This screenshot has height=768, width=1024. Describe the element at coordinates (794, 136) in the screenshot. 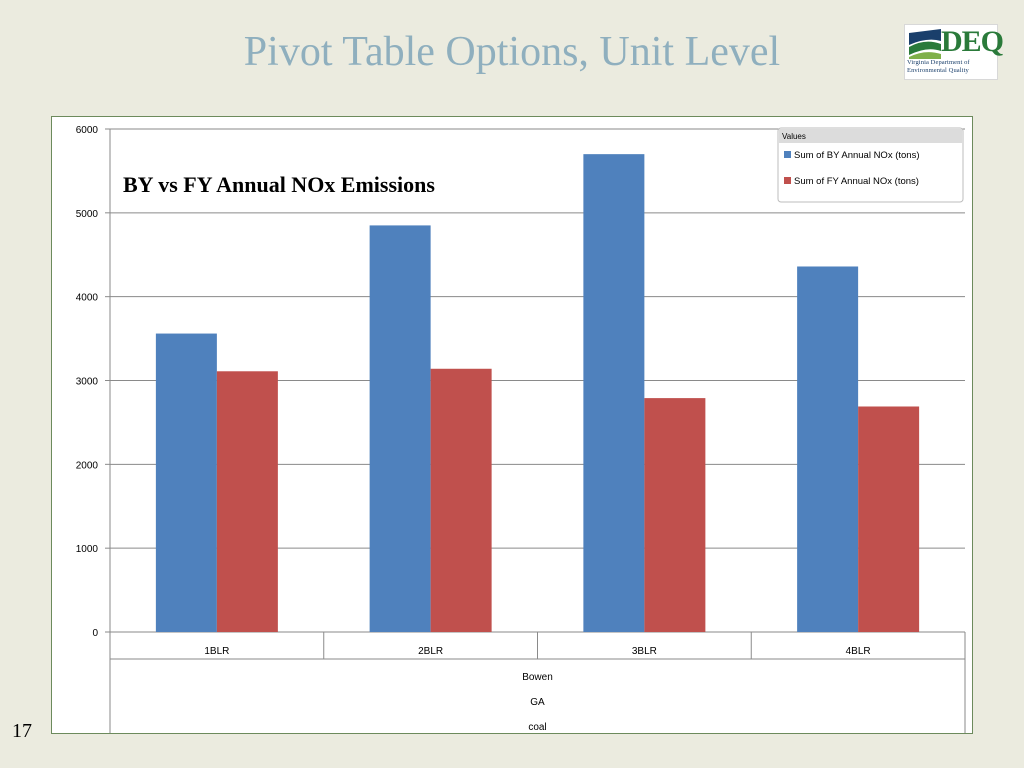

I see `legend-title: Values` at that location.